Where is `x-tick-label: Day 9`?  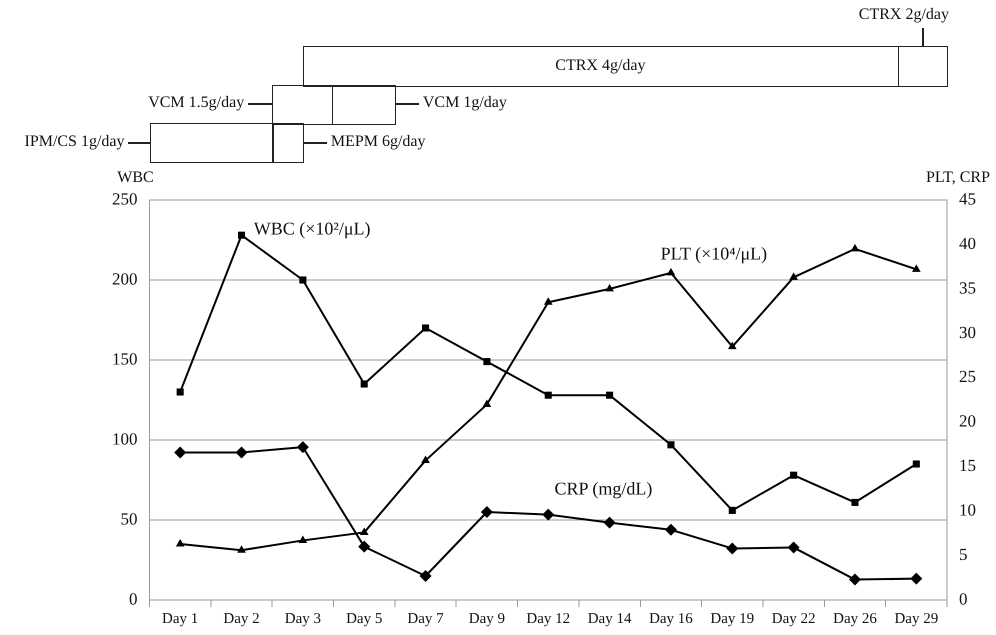 x-tick-label: Day 9 is located at coordinates (487, 618).